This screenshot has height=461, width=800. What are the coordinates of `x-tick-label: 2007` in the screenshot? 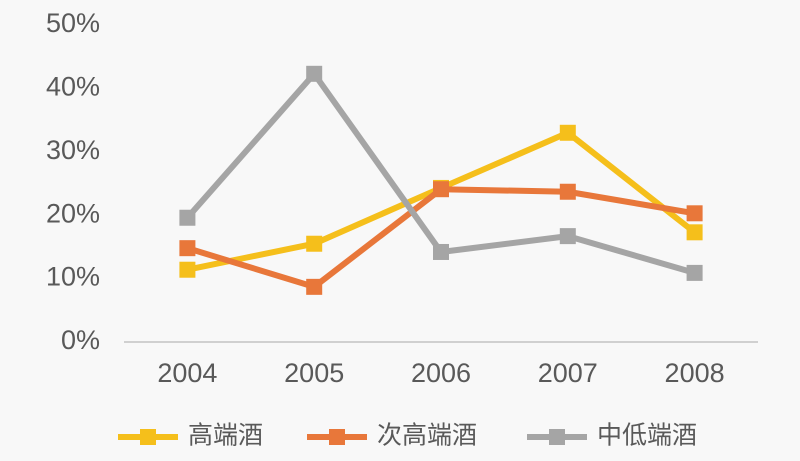 It's located at (568, 373).